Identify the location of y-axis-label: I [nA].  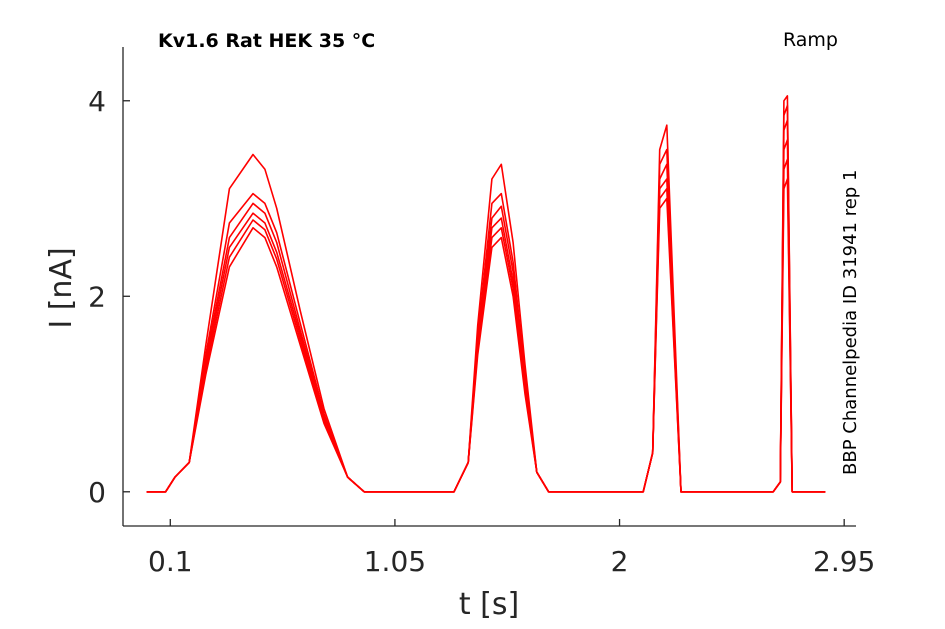
(61, 287).